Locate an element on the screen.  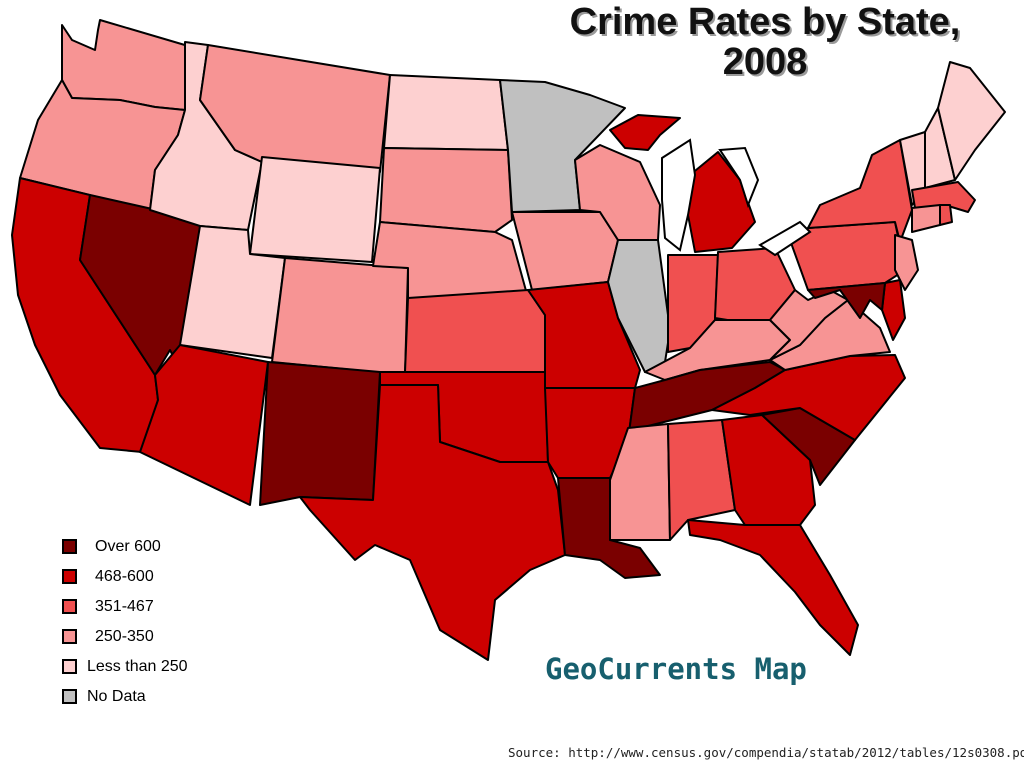
lake-erie is located at coordinates (785, 238).